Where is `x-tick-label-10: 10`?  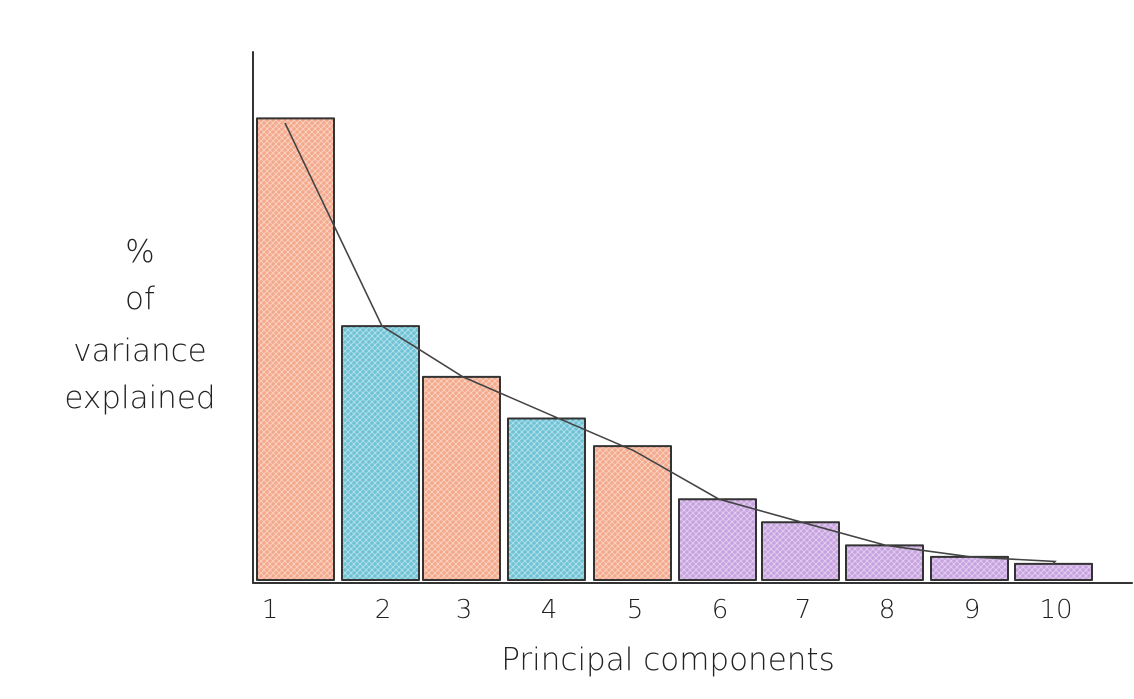 x-tick-label-10: 10 is located at coordinates (1055, 610).